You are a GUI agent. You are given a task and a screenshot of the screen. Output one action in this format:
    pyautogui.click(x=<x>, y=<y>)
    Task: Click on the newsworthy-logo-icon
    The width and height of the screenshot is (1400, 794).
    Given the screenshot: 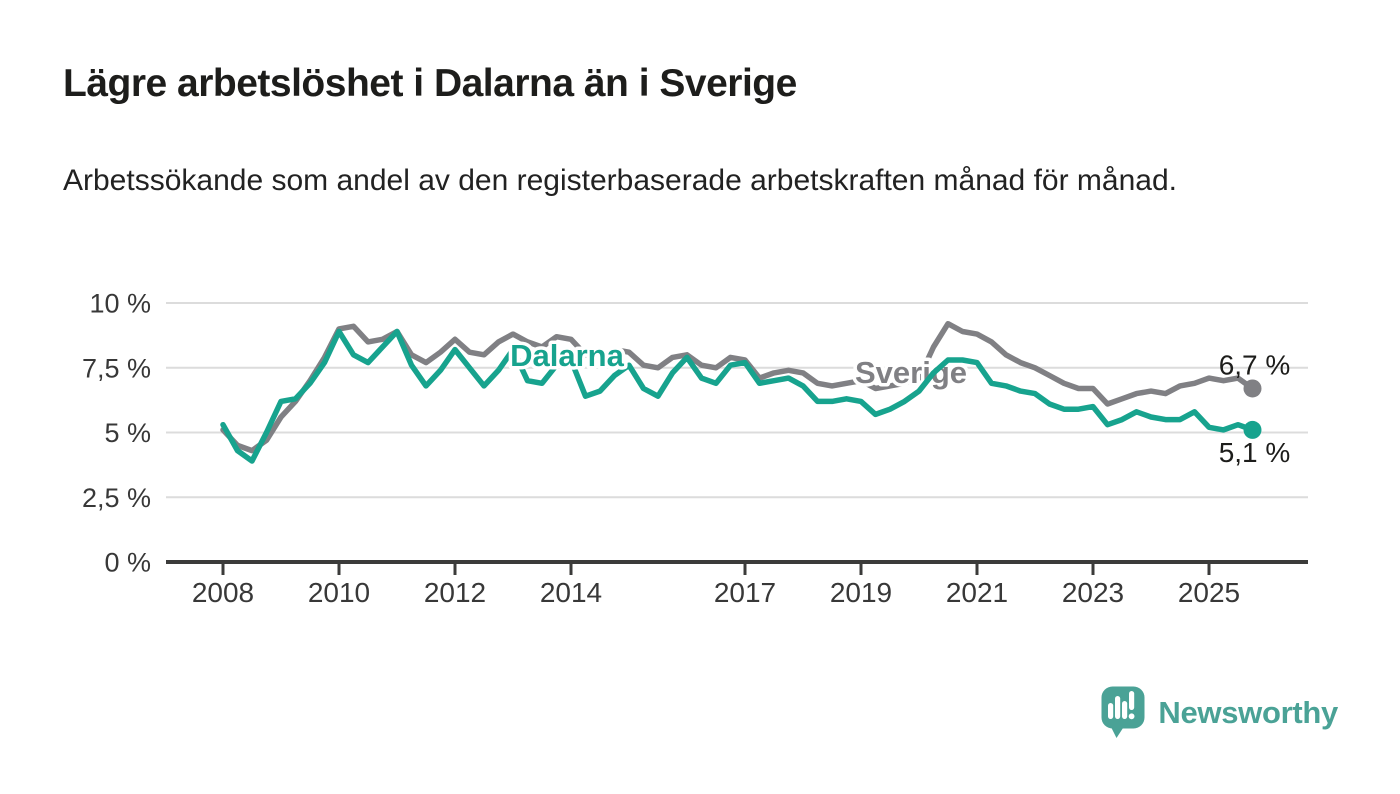 What is the action you would take?
    pyautogui.click(x=1123, y=712)
    